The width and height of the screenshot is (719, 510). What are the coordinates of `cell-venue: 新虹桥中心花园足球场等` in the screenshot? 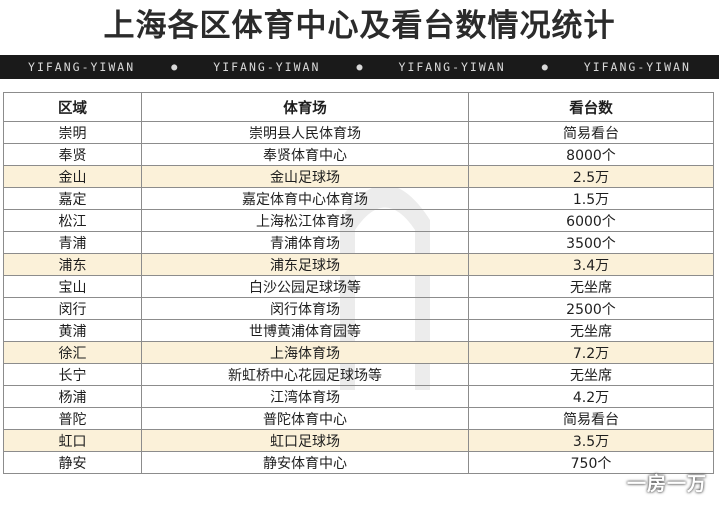 It's located at (305, 374).